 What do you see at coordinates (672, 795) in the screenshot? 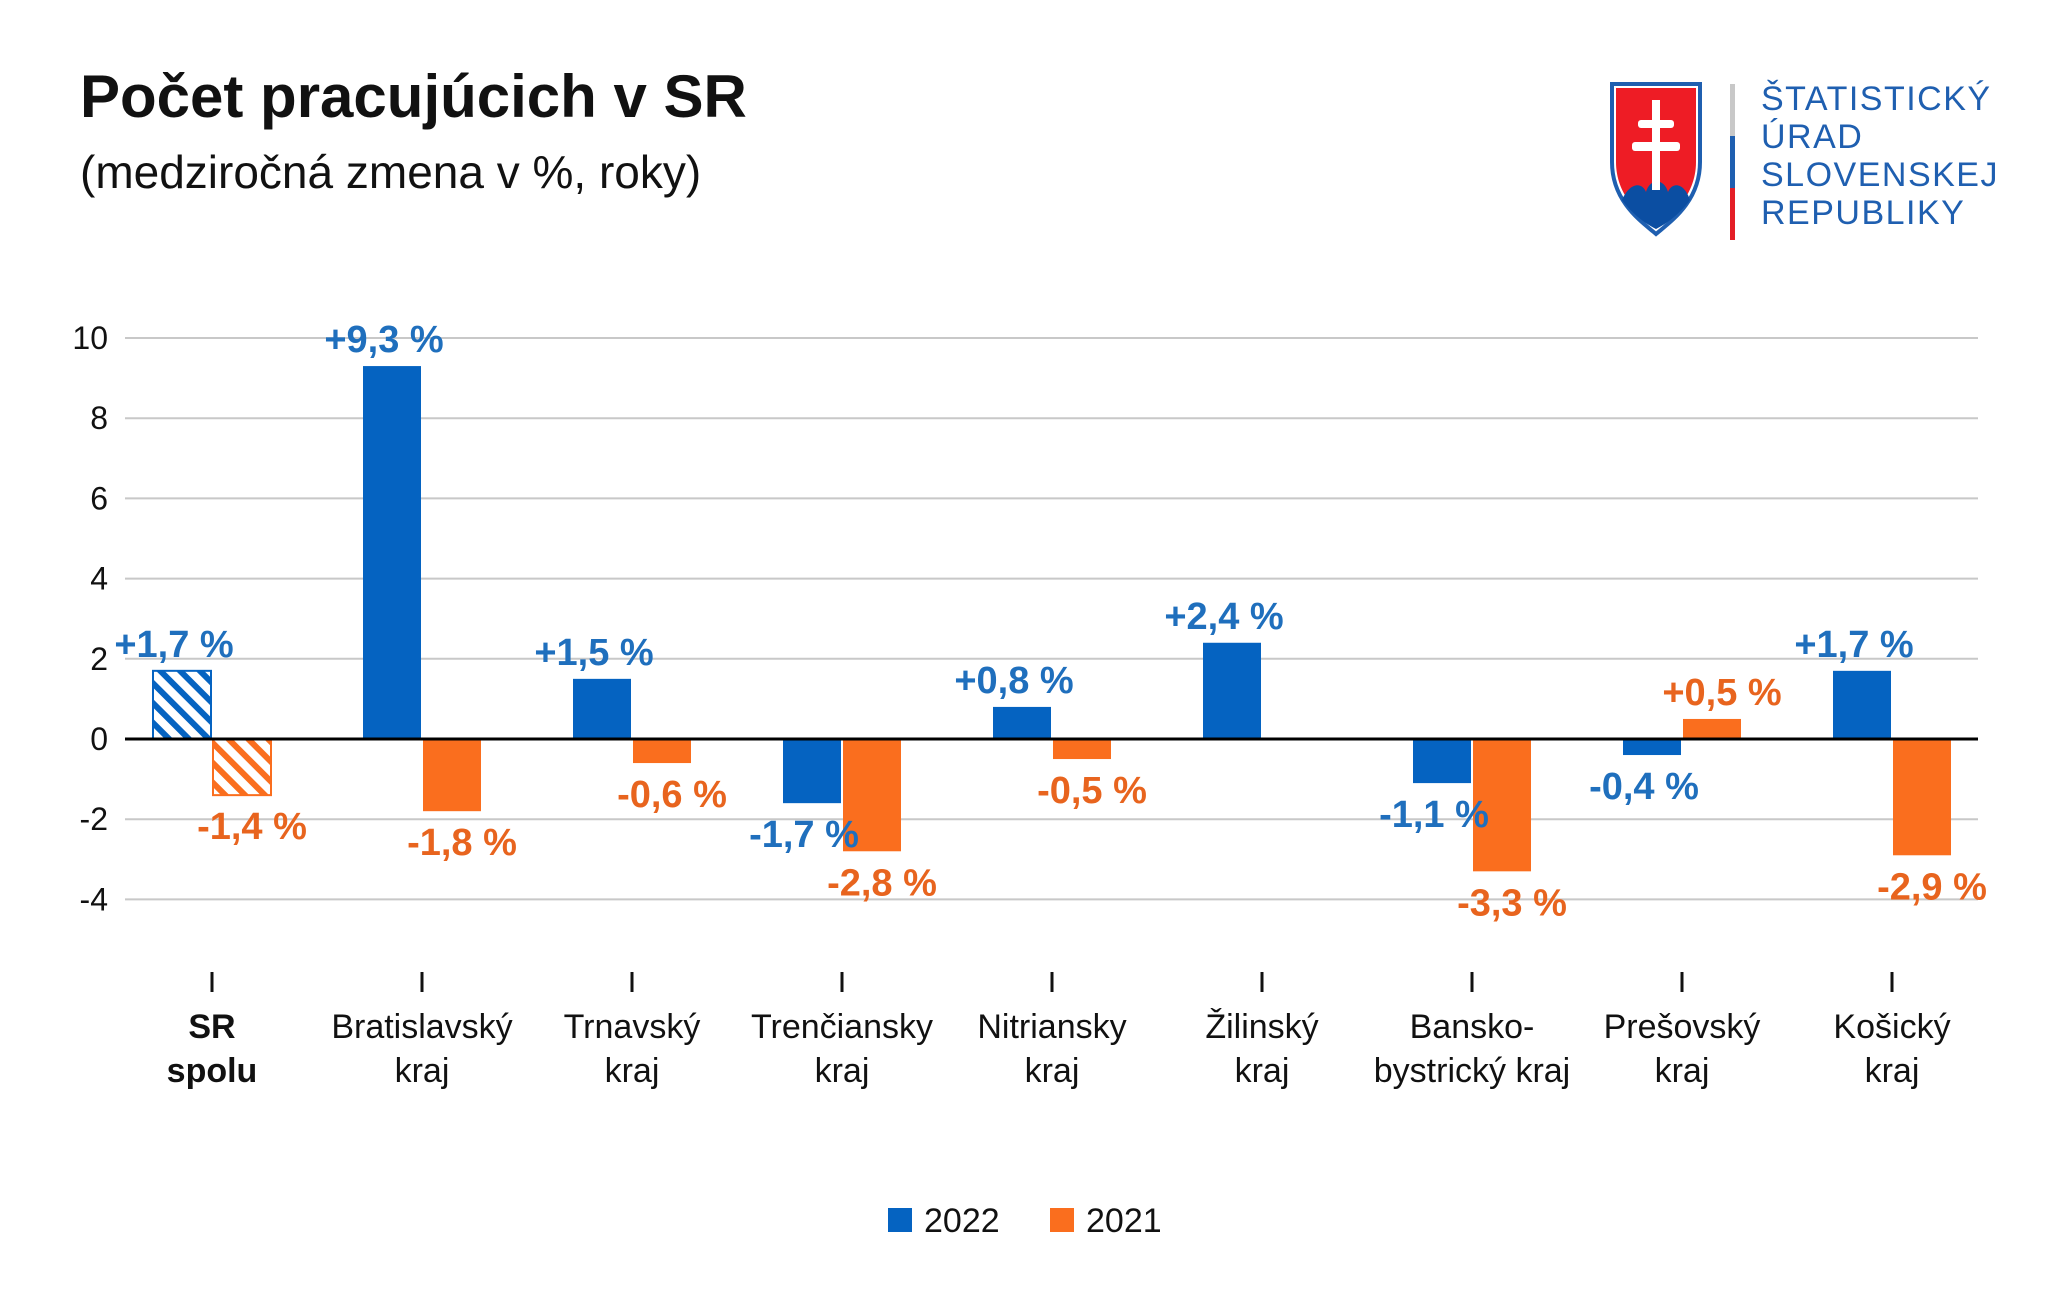
I see `data-label: -0,6 %` at bounding box center [672, 795].